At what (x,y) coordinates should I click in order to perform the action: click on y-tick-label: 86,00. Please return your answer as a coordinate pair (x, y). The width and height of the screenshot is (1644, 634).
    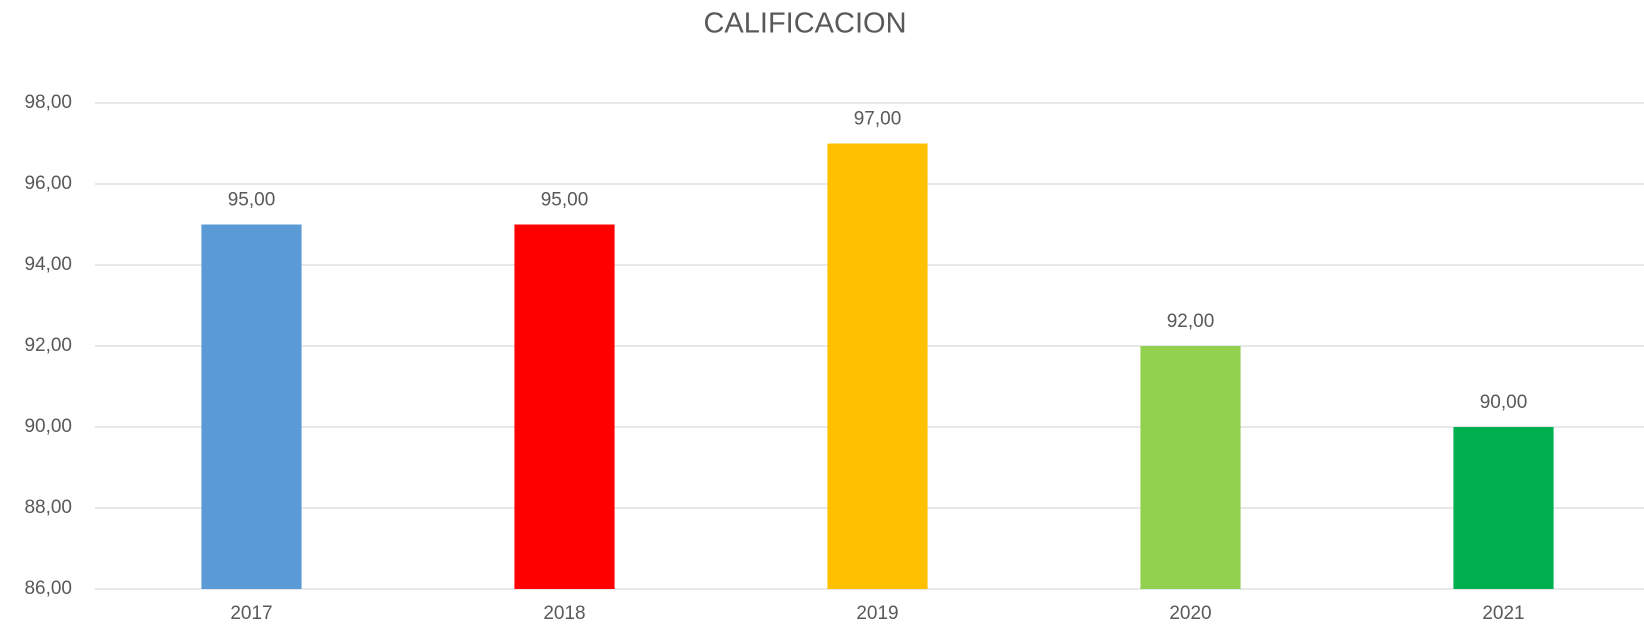
    Looking at the image, I should click on (48, 588).